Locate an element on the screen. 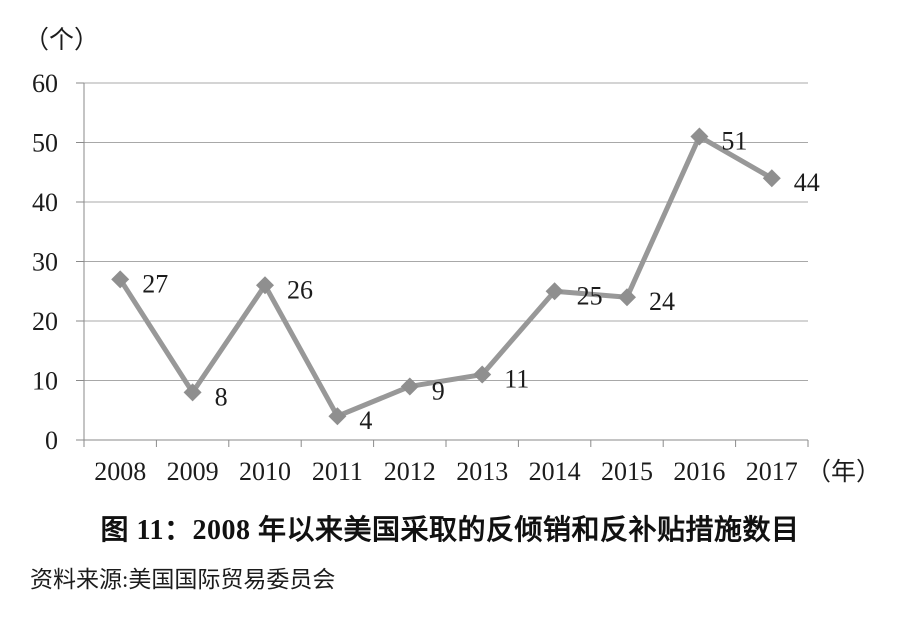  y-tick-label: 0 is located at coordinates (51, 440).